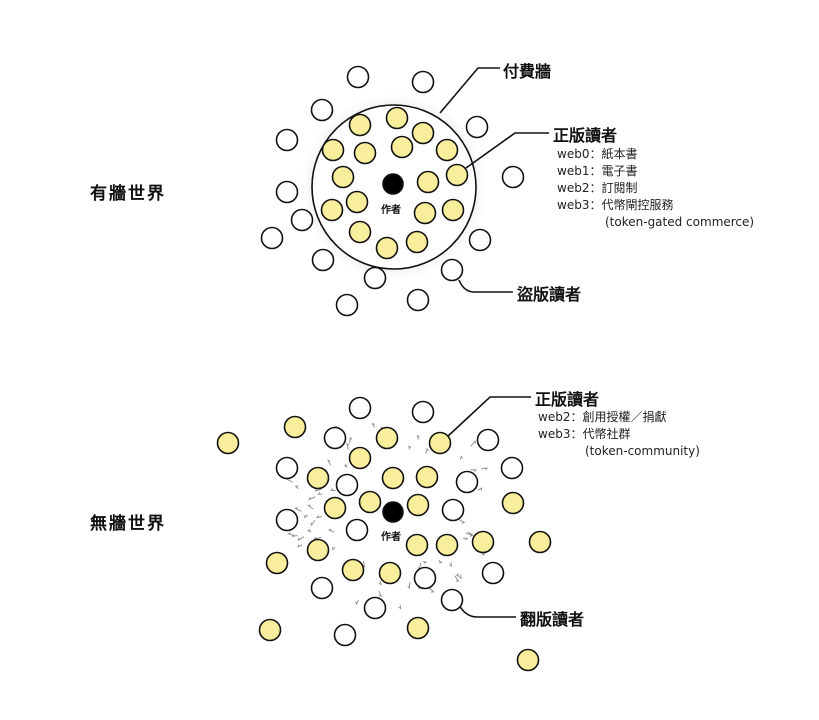 The image size is (819, 720). Describe the element at coordinates (527, 71) in the screenshot. I see `paywall-label: 付費牆` at that location.